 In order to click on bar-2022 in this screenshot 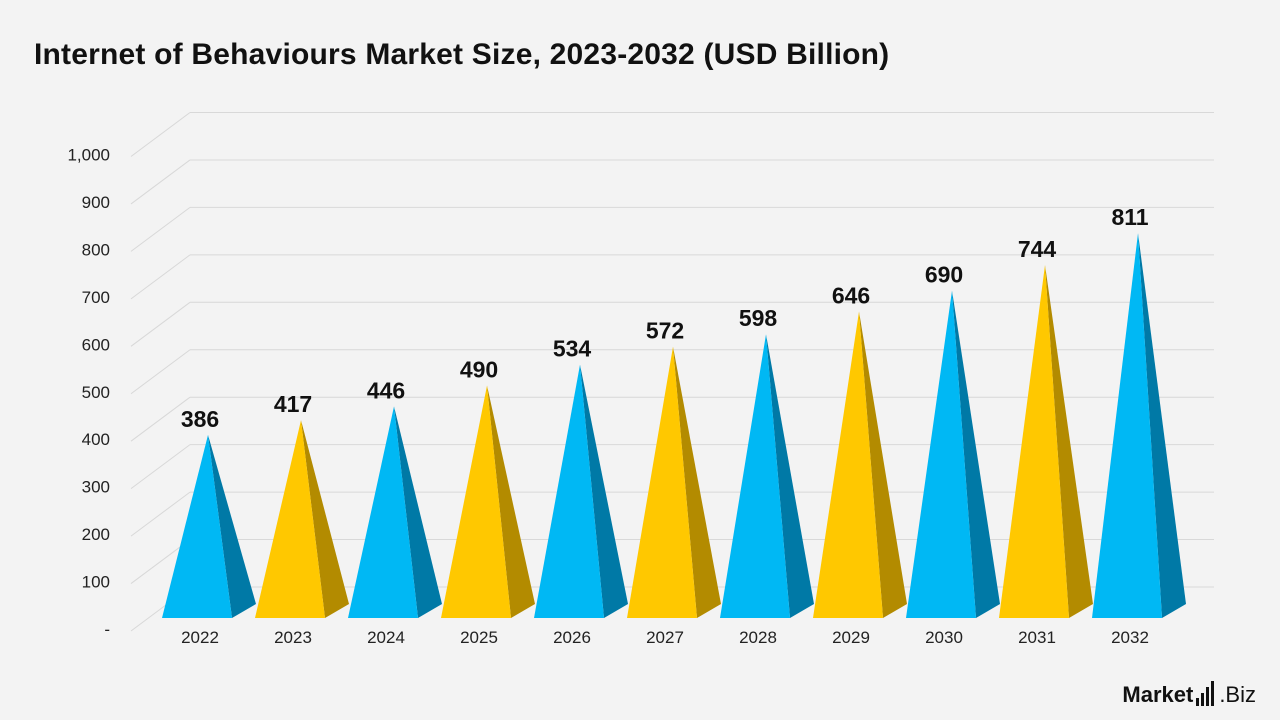, I will do `click(209, 526)`.